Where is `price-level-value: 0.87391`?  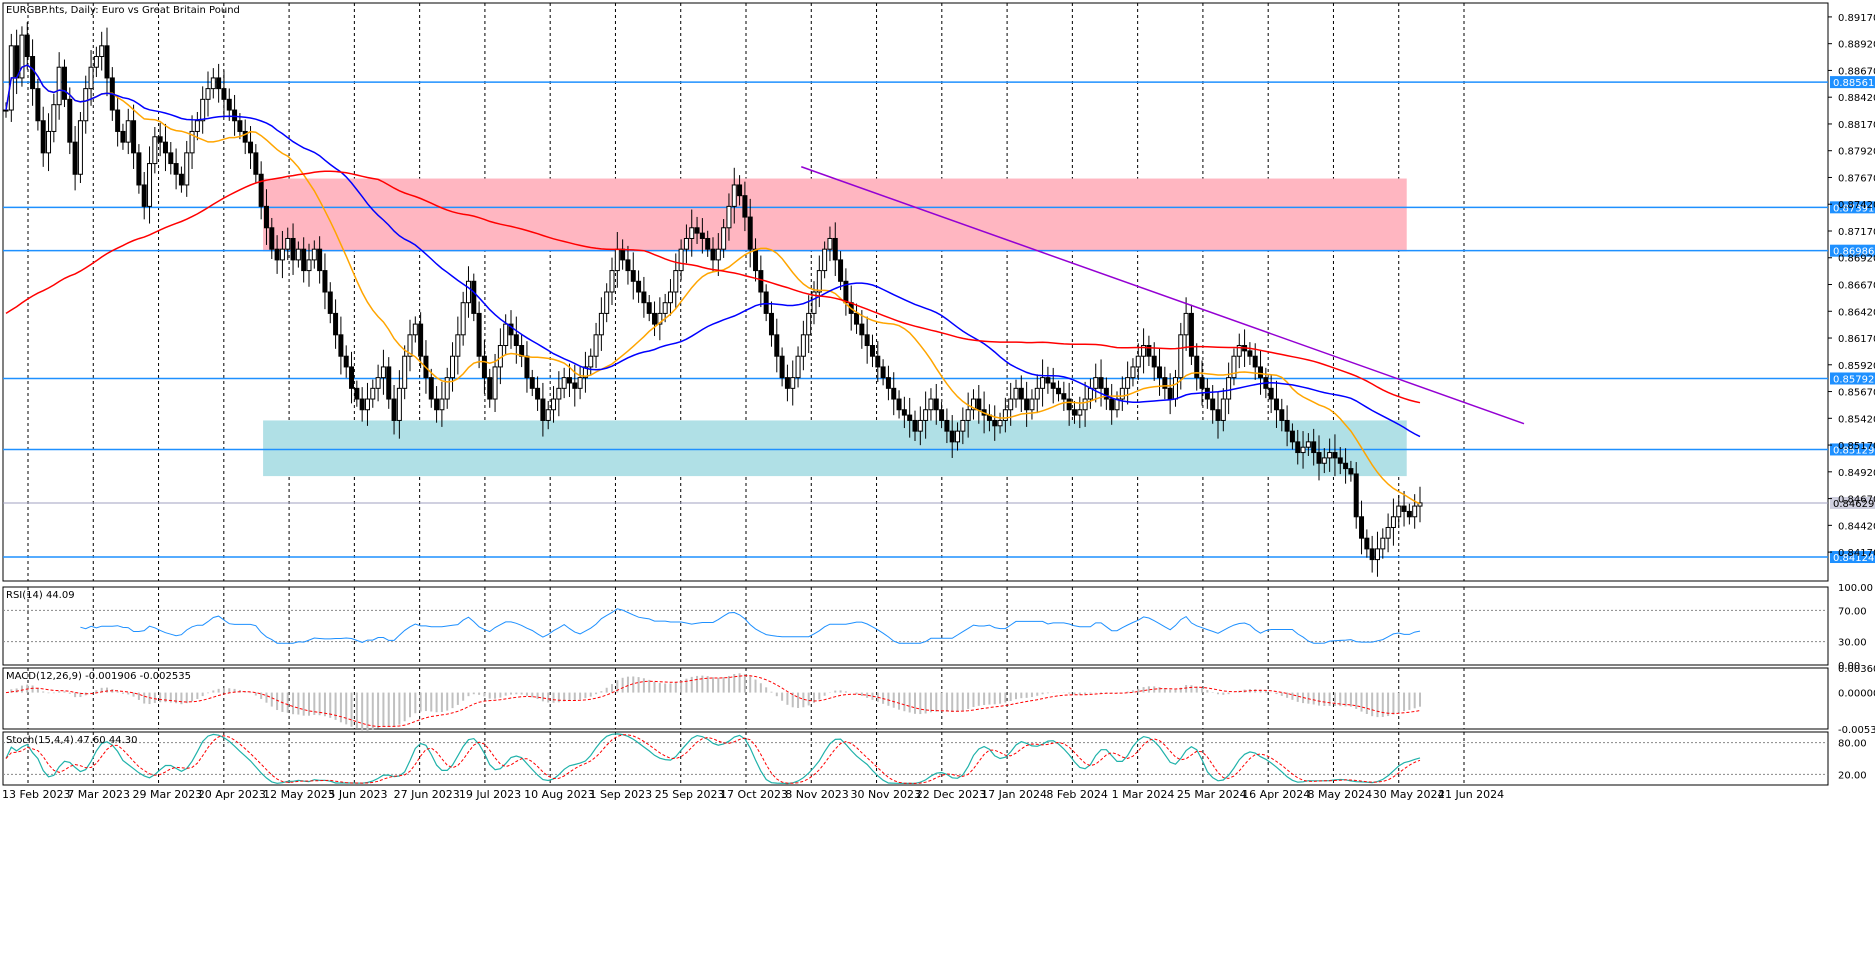
price-level-value: 0.87391 is located at coordinates (1853, 208).